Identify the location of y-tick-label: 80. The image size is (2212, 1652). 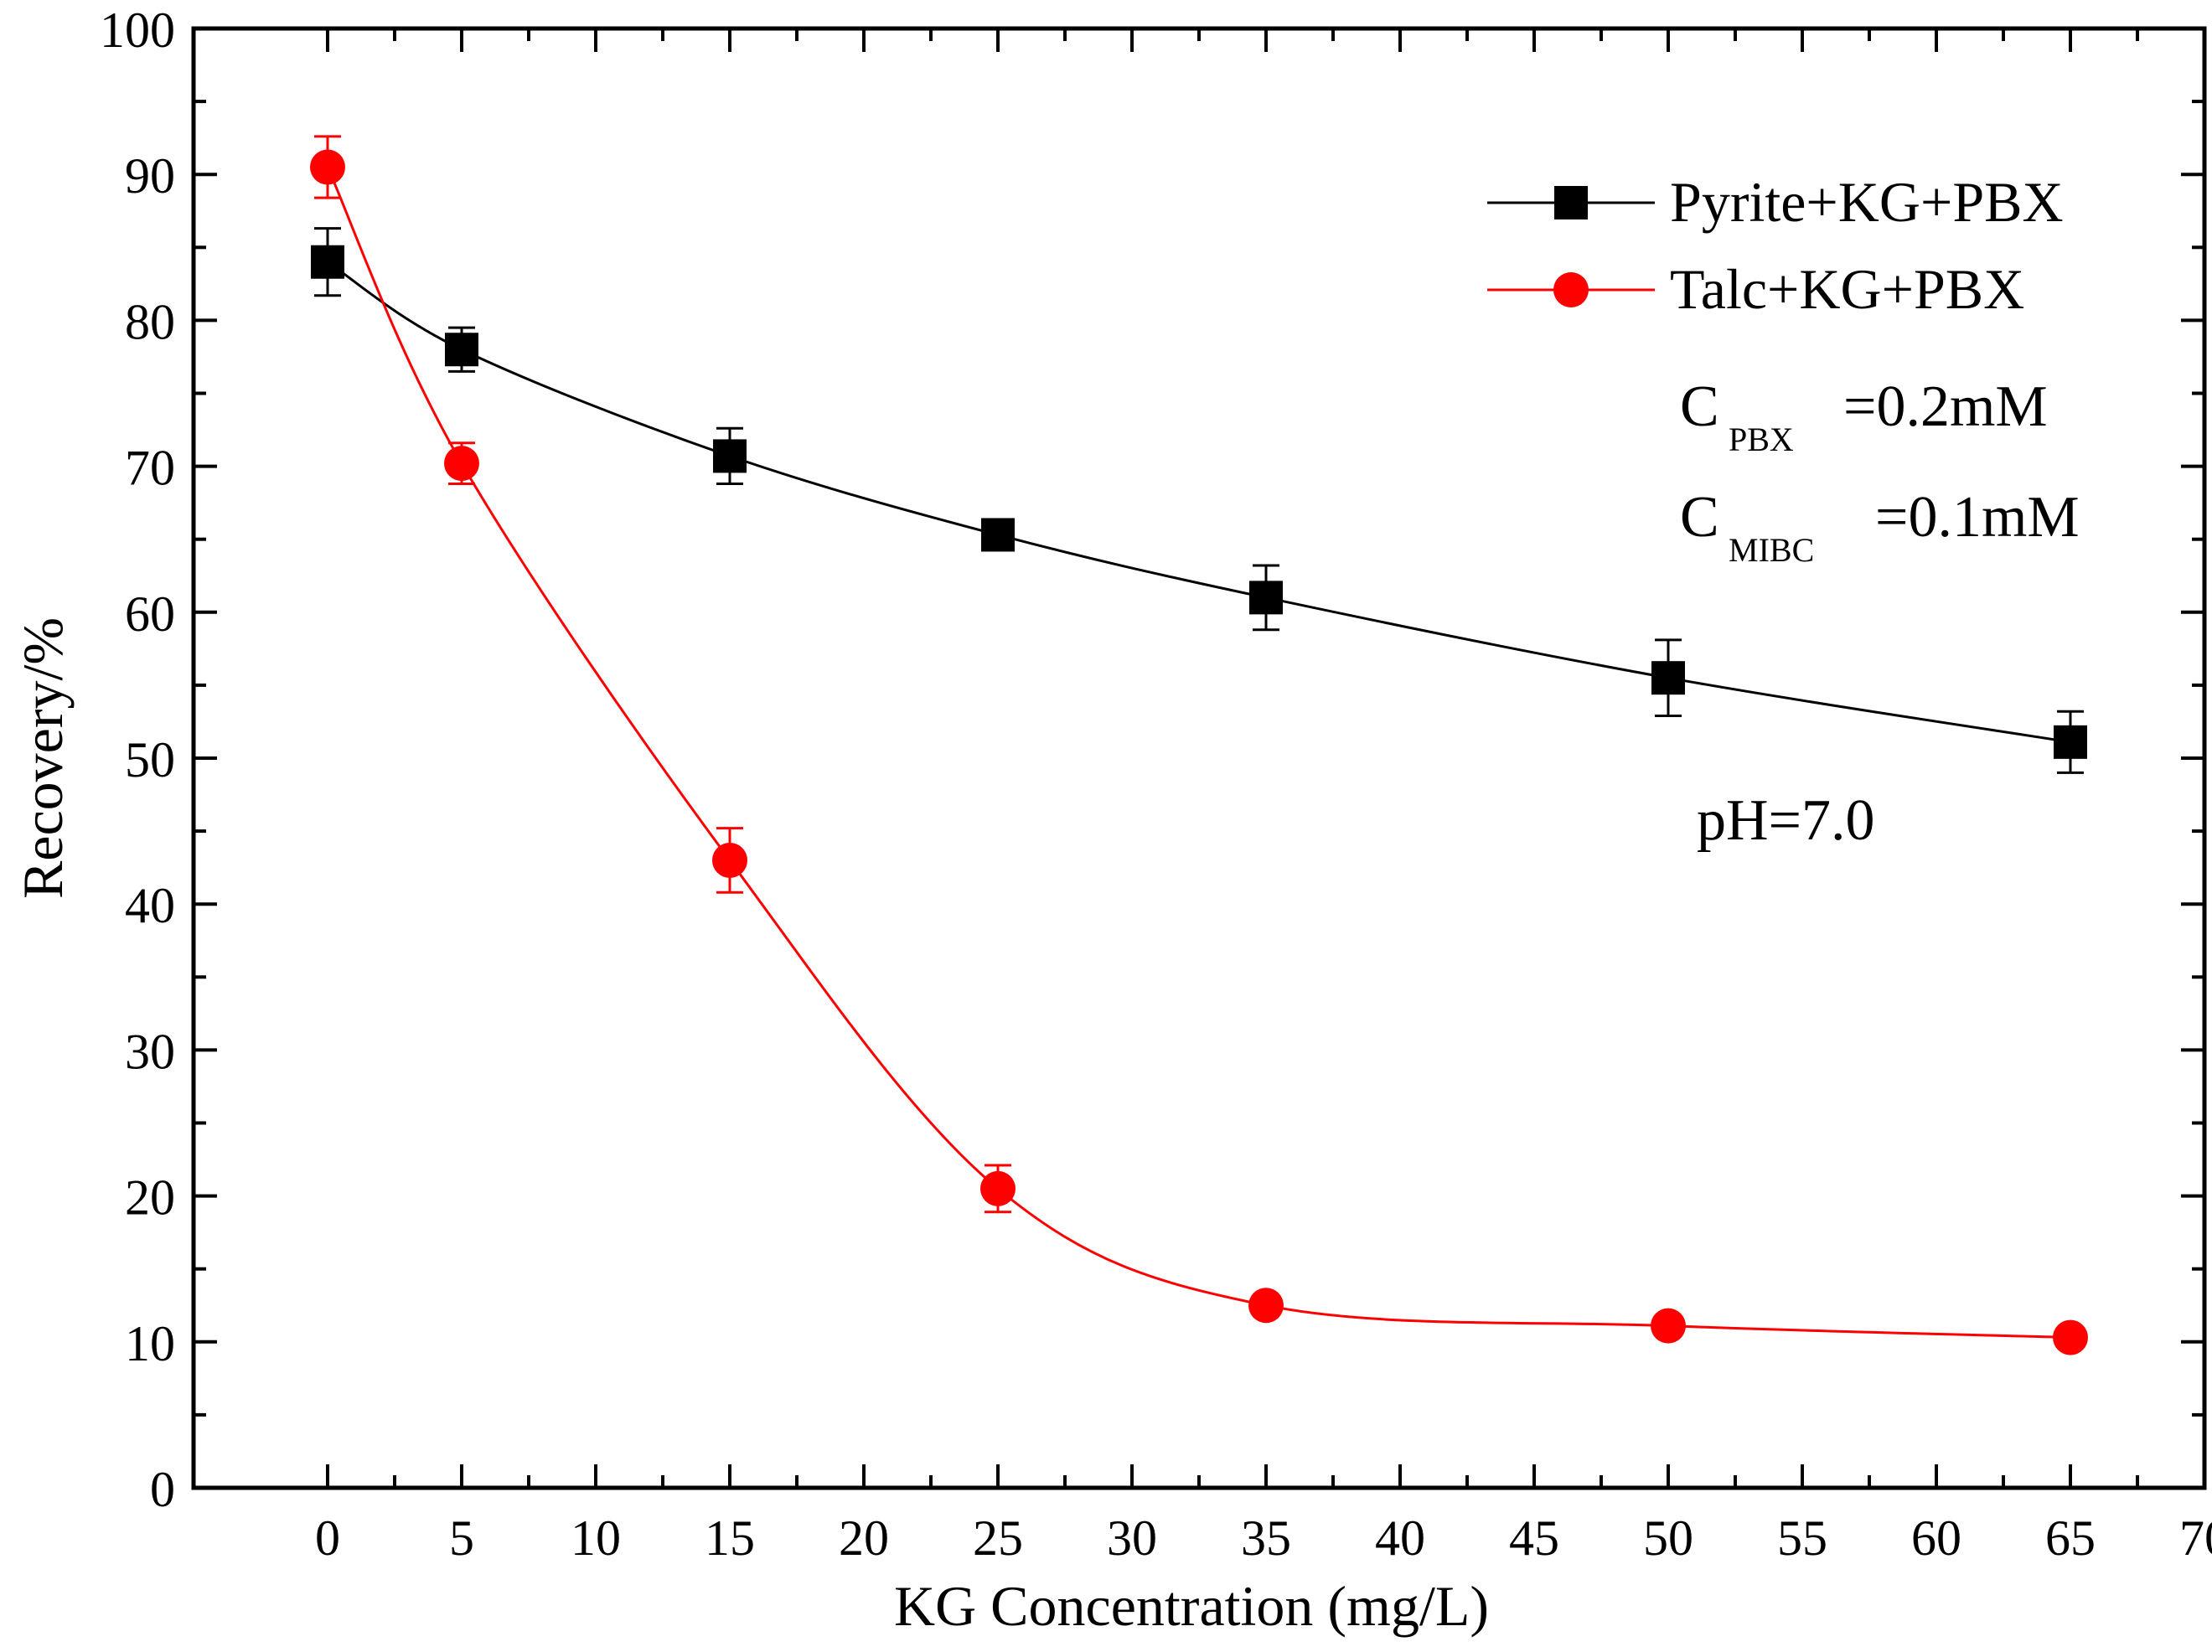
(150, 321).